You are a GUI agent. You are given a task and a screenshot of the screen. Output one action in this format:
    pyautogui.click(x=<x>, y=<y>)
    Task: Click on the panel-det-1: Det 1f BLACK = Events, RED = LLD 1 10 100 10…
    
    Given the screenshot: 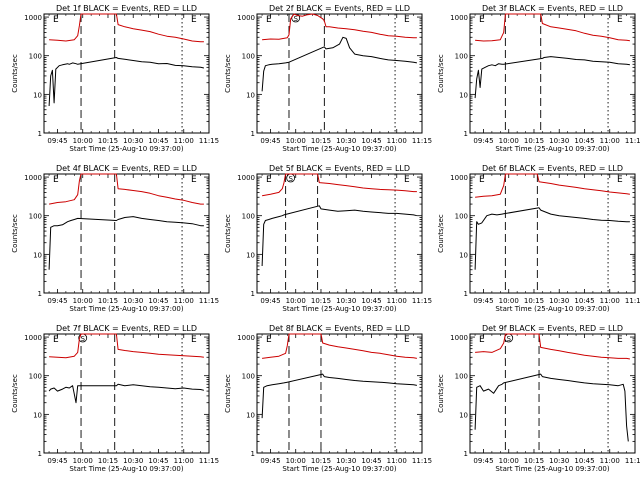 What is the action you would take?
    pyautogui.click(x=115, y=78)
    